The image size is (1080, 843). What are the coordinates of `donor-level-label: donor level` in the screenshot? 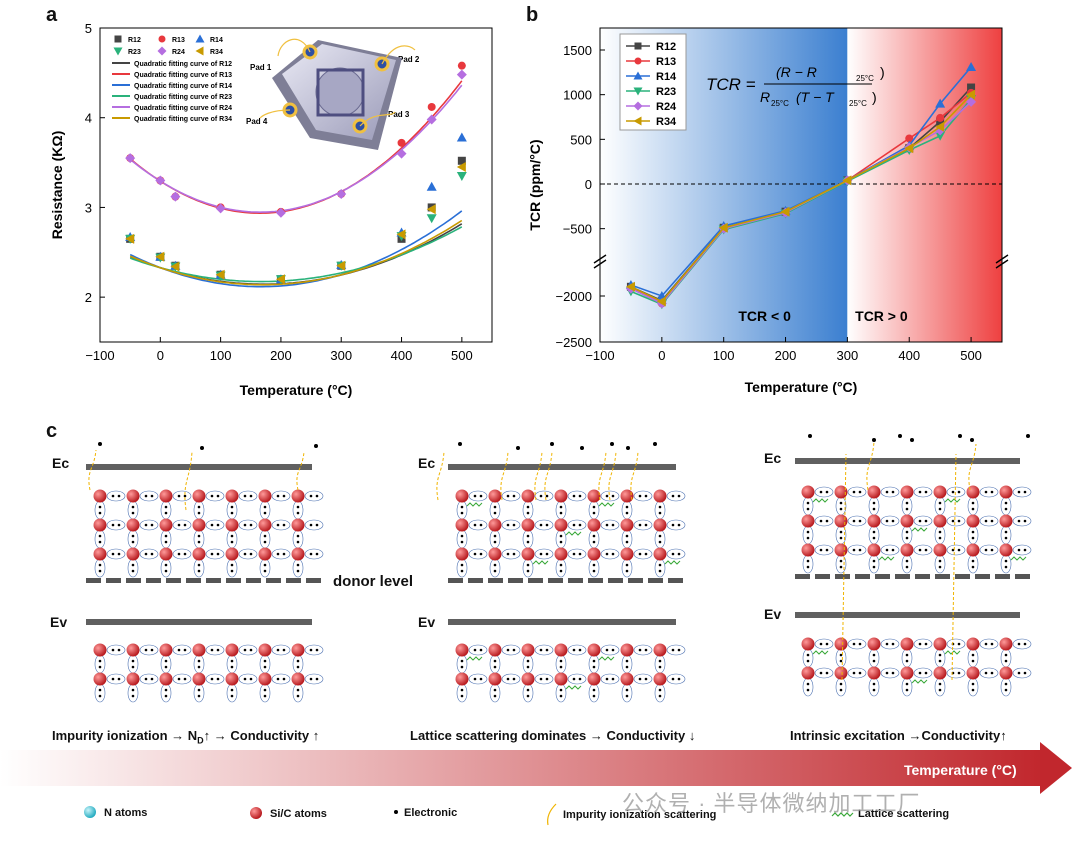 It's located at (373, 581).